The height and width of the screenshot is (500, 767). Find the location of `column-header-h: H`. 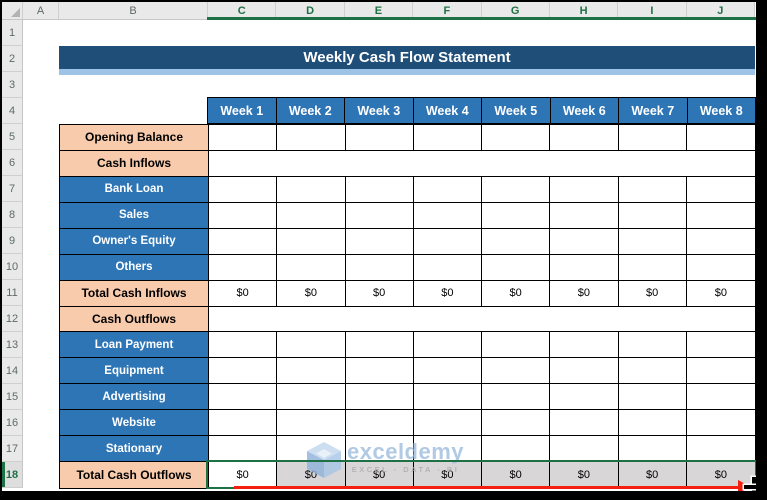

column-header-h: H is located at coordinates (584, 10).